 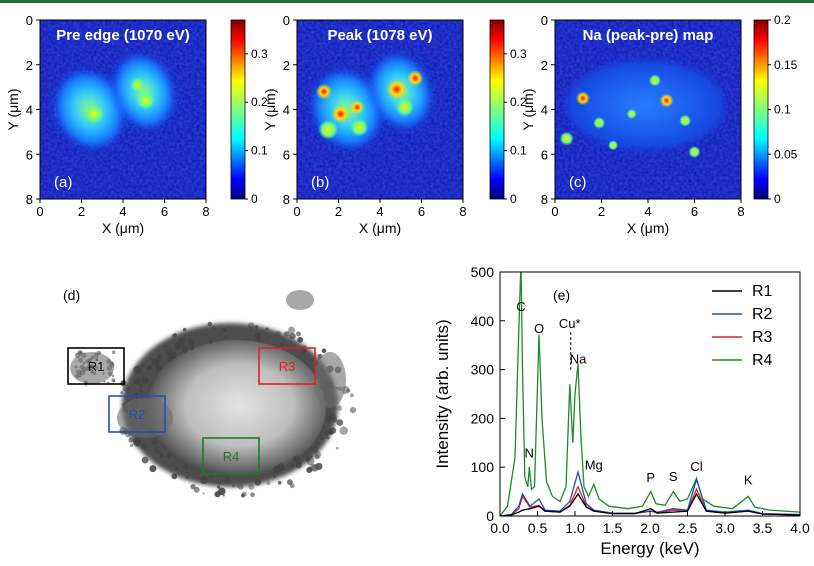 What do you see at coordinates (762, 314) in the screenshot?
I see `legend-label-r2: R2` at bounding box center [762, 314].